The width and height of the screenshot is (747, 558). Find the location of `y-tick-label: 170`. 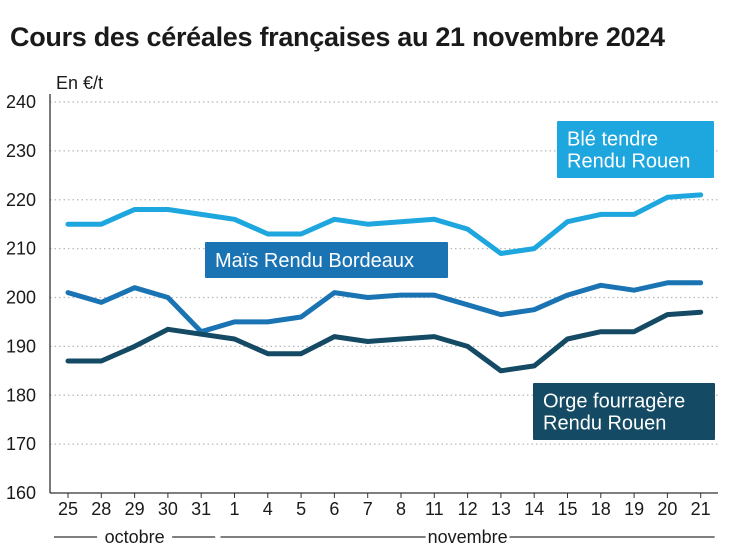

y-tick-label: 170 is located at coordinates (21, 444).